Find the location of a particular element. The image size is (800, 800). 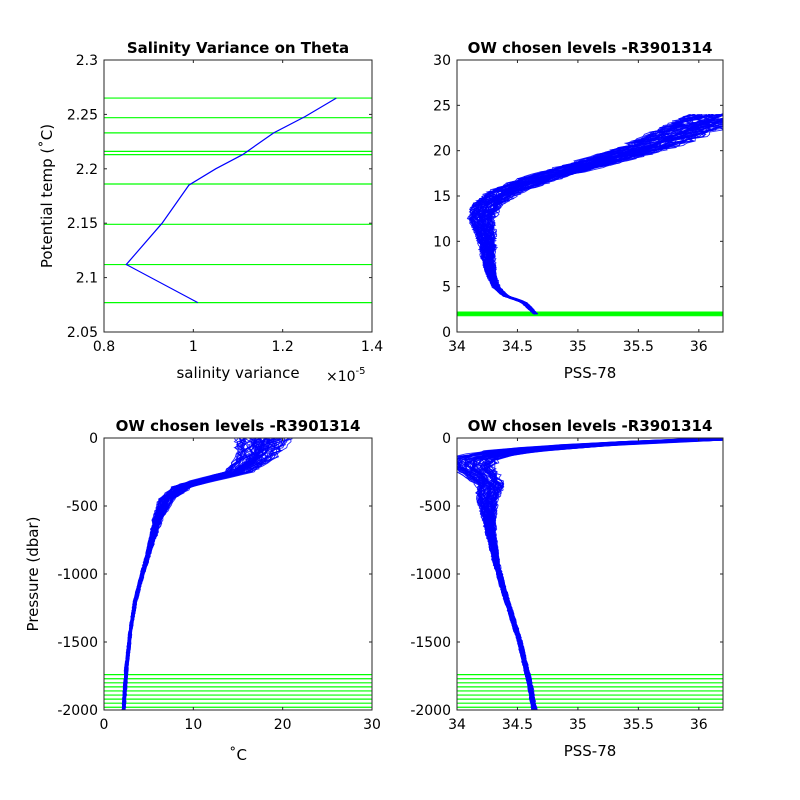

y-tick-label: 5 is located at coordinates (446, 288).